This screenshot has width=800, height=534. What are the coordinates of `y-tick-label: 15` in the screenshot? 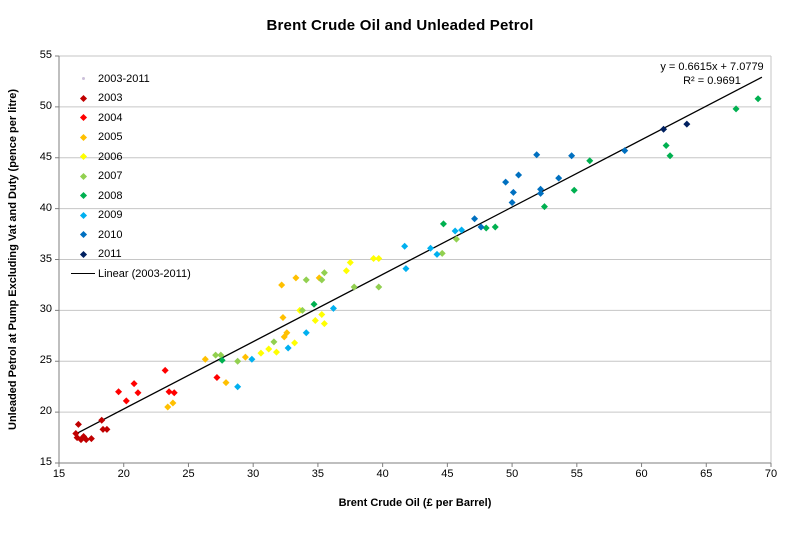 It's located at (45, 462).